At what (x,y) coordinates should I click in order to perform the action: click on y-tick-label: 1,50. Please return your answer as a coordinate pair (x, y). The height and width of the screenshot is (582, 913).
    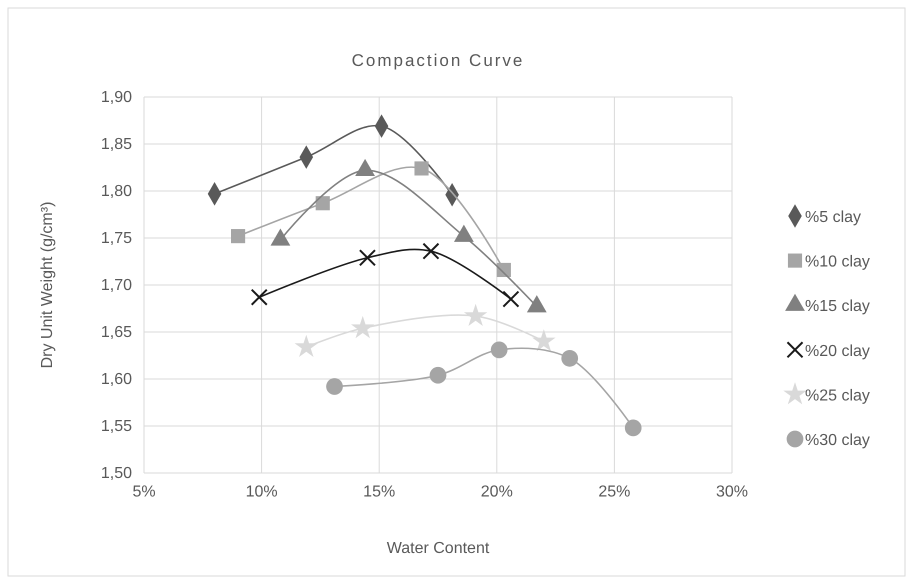
    Looking at the image, I should click on (116, 473).